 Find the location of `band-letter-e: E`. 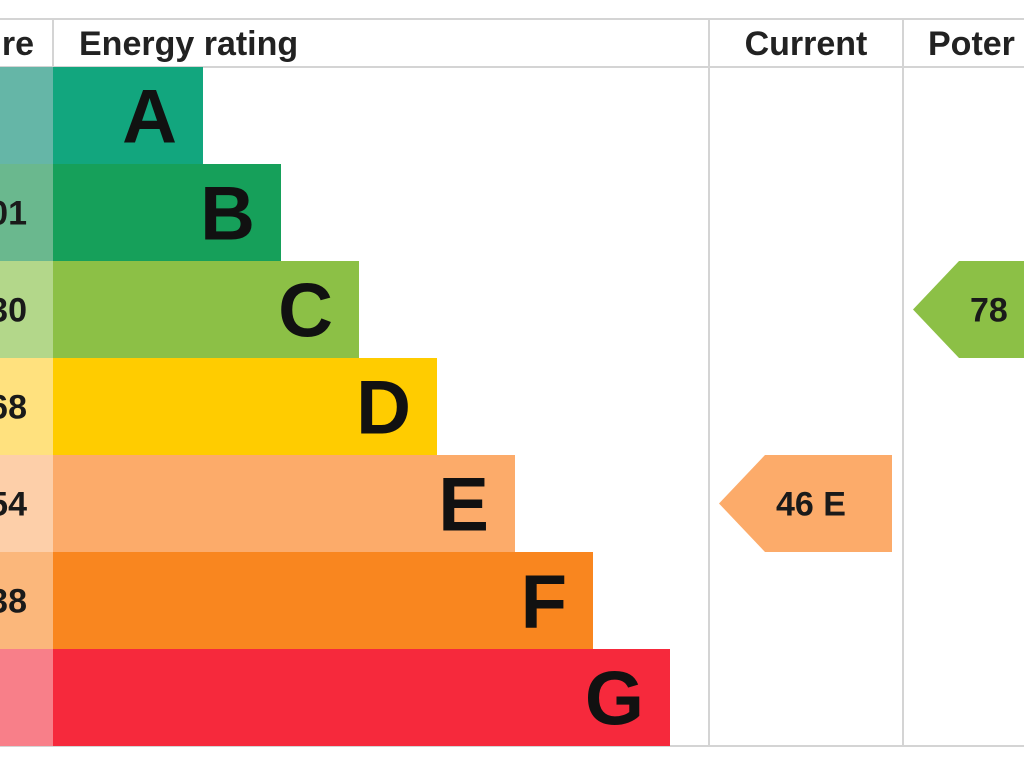

band-letter-e: E is located at coordinates (463, 505).